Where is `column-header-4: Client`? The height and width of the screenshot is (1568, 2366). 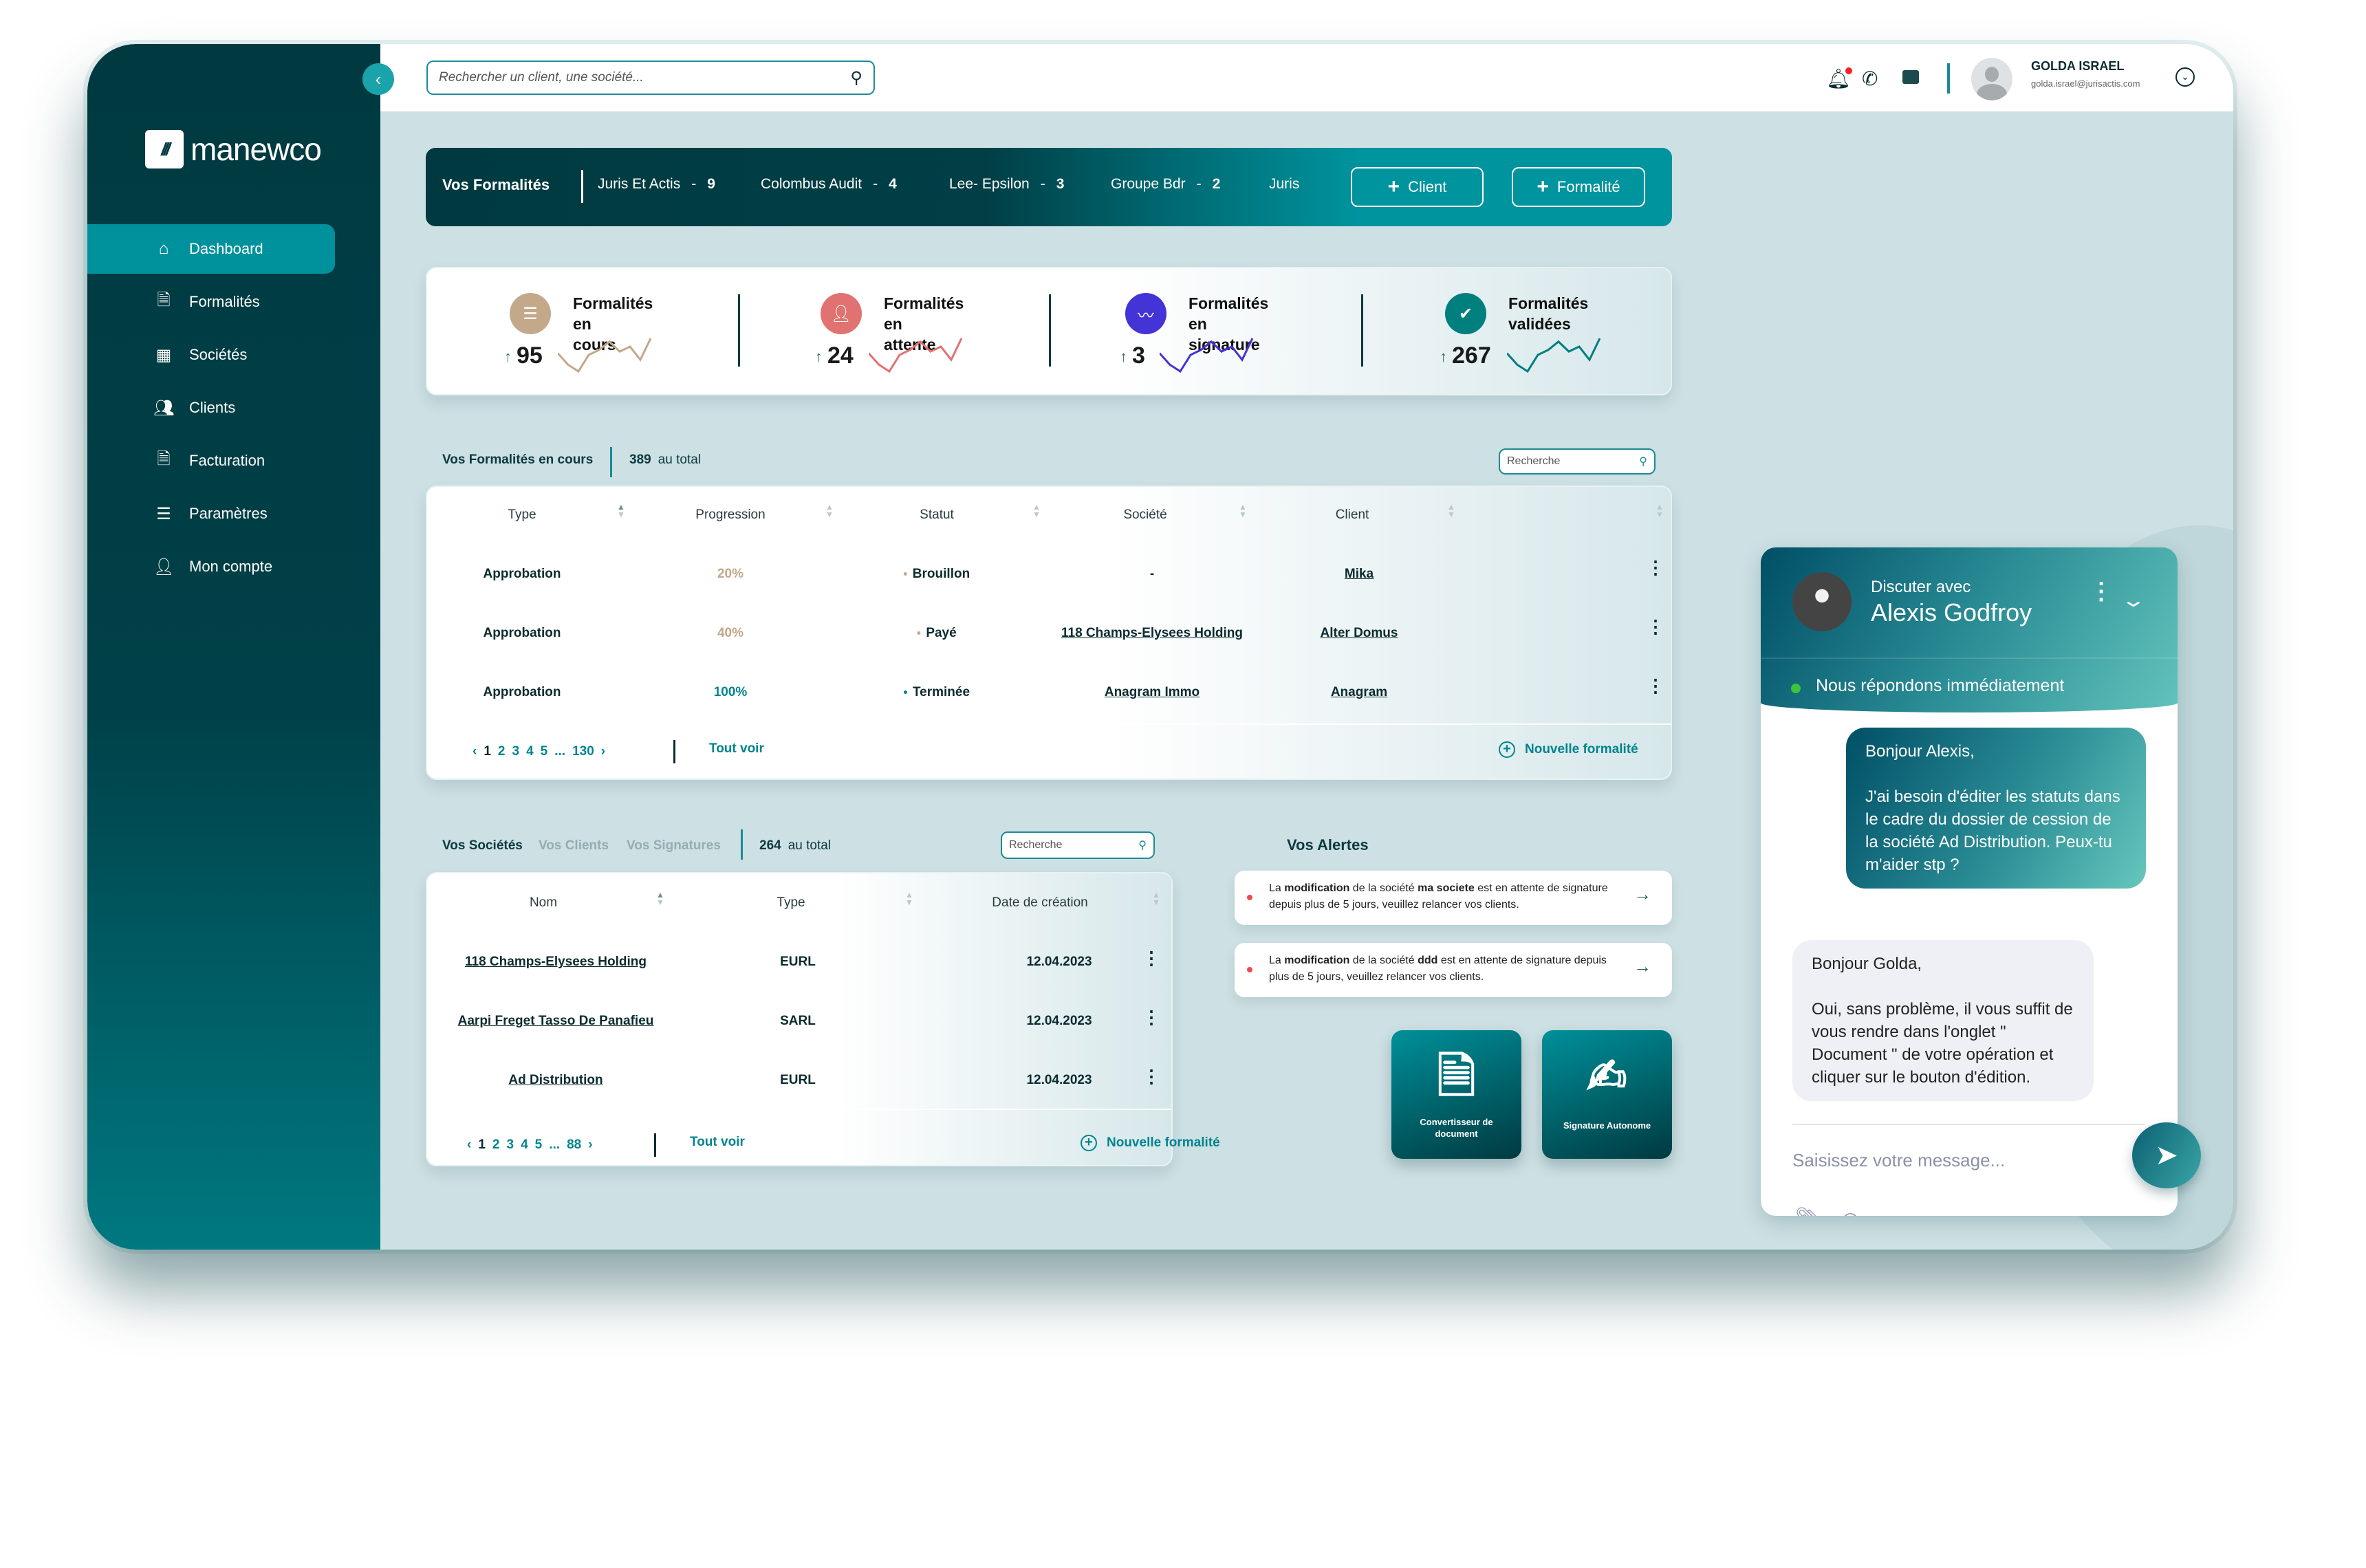
column-header-4: Client is located at coordinates (1352, 515).